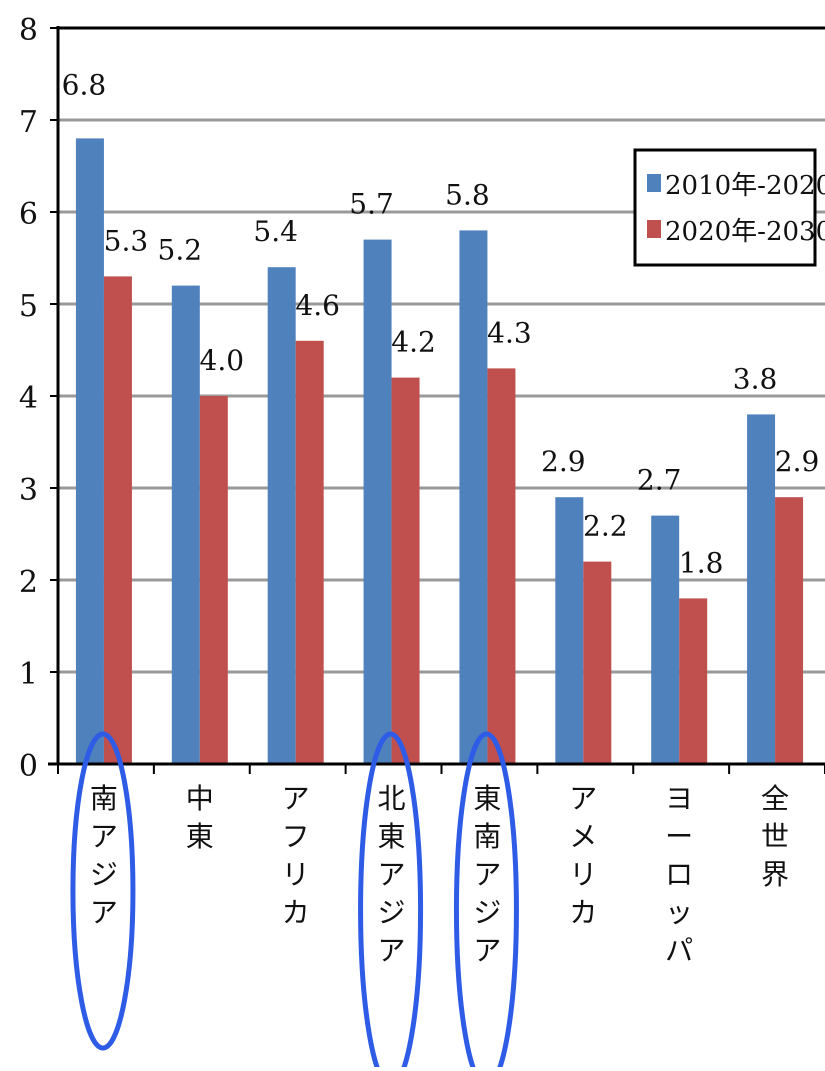 Image resolution: width=825 pixels, height=1071 pixels. What do you see at coordinates (317, 305) in the screenshot?
I see `data-label-s2-2: 4.6` at bounding box center [317, 305].